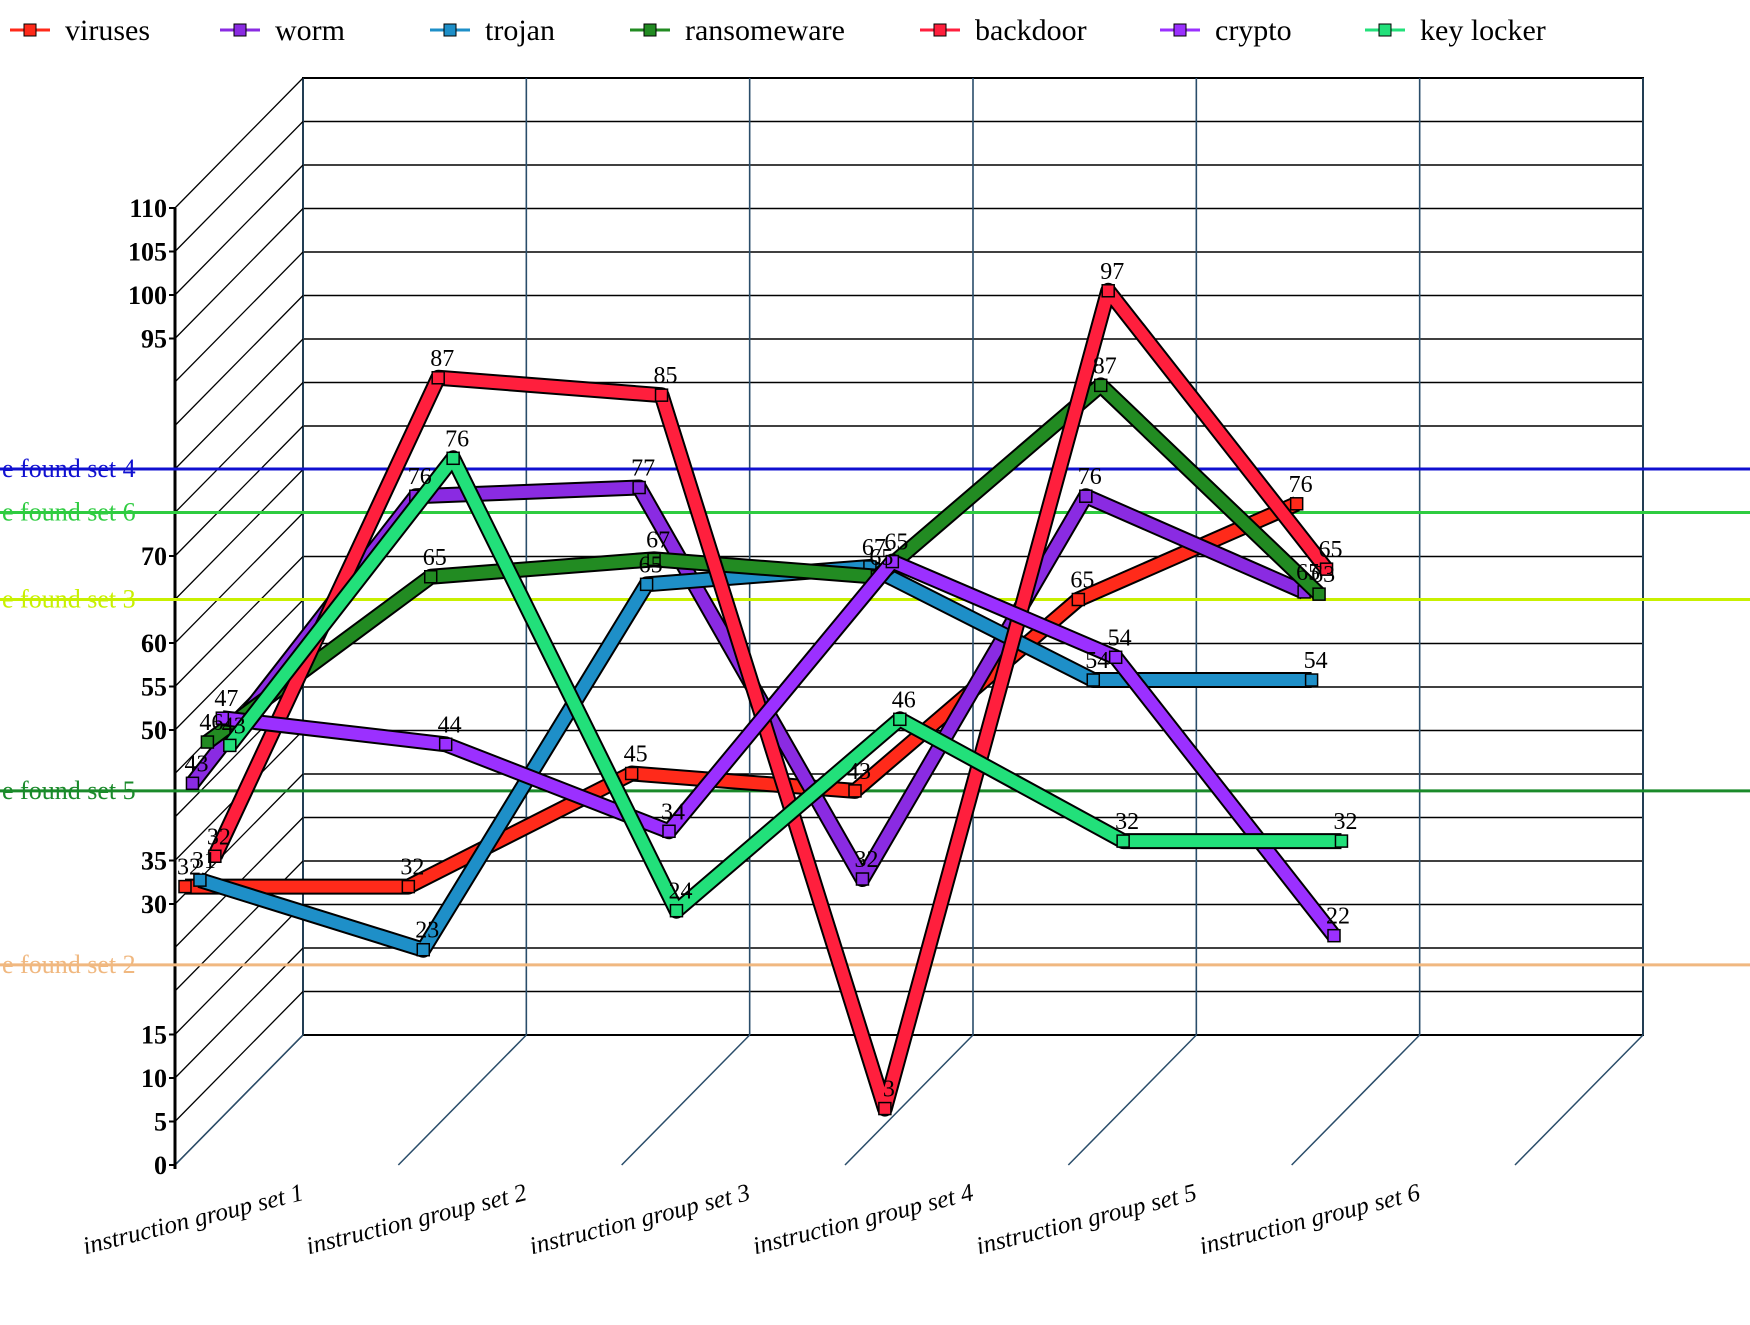 This screenshot has height=1325, width=1750. Describe the element at coordinates (154, 1078) in the screenshot. I see `y-tick-label: 10` at that location.